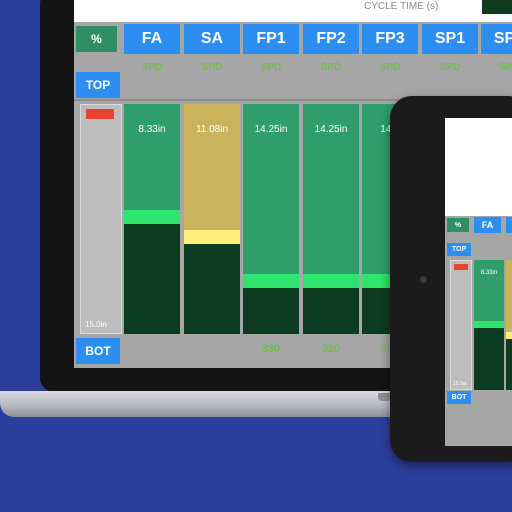 The width and height of the screenshot is (512, 512). Describe the element at coordinates (450, 39) in the screenshot. I see `column-header-sp1: SP1` at that location.